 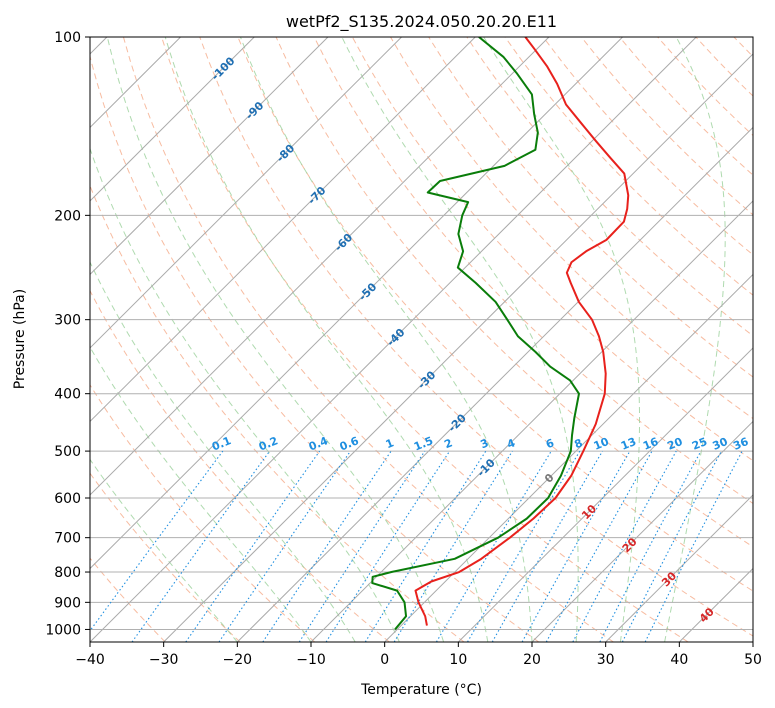 I want to click on x-tick-label: 20, so click(x=532, y=660).